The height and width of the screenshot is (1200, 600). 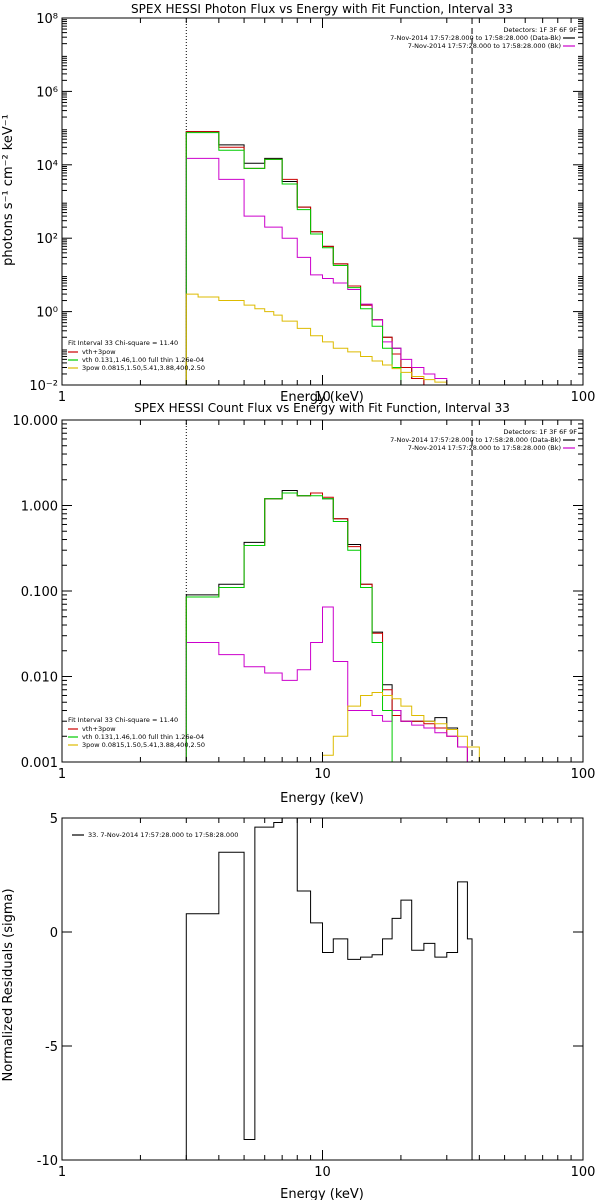 I want to click on y-axis-label: Normalized Residuals (sigma), so click(x=8, y=984).